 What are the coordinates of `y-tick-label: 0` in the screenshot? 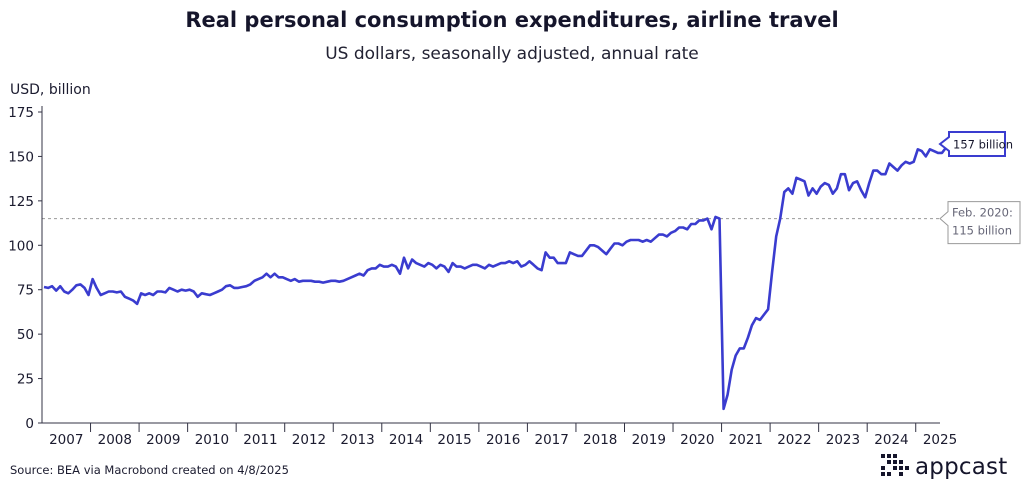 It's located at (29, 424).